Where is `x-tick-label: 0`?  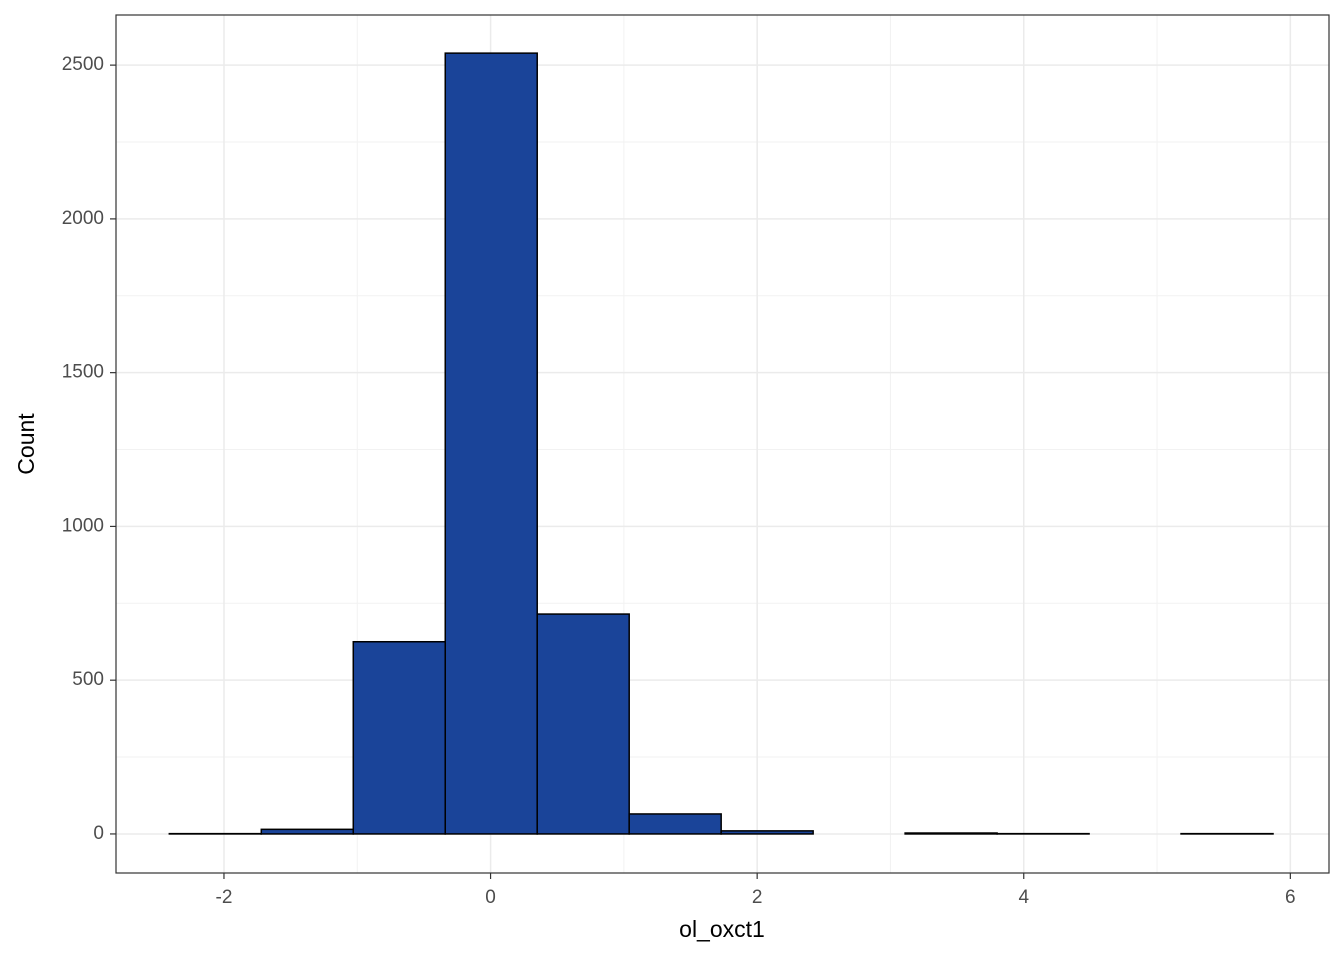 x-tick-label: 0 is located at coordinates (490, 897).